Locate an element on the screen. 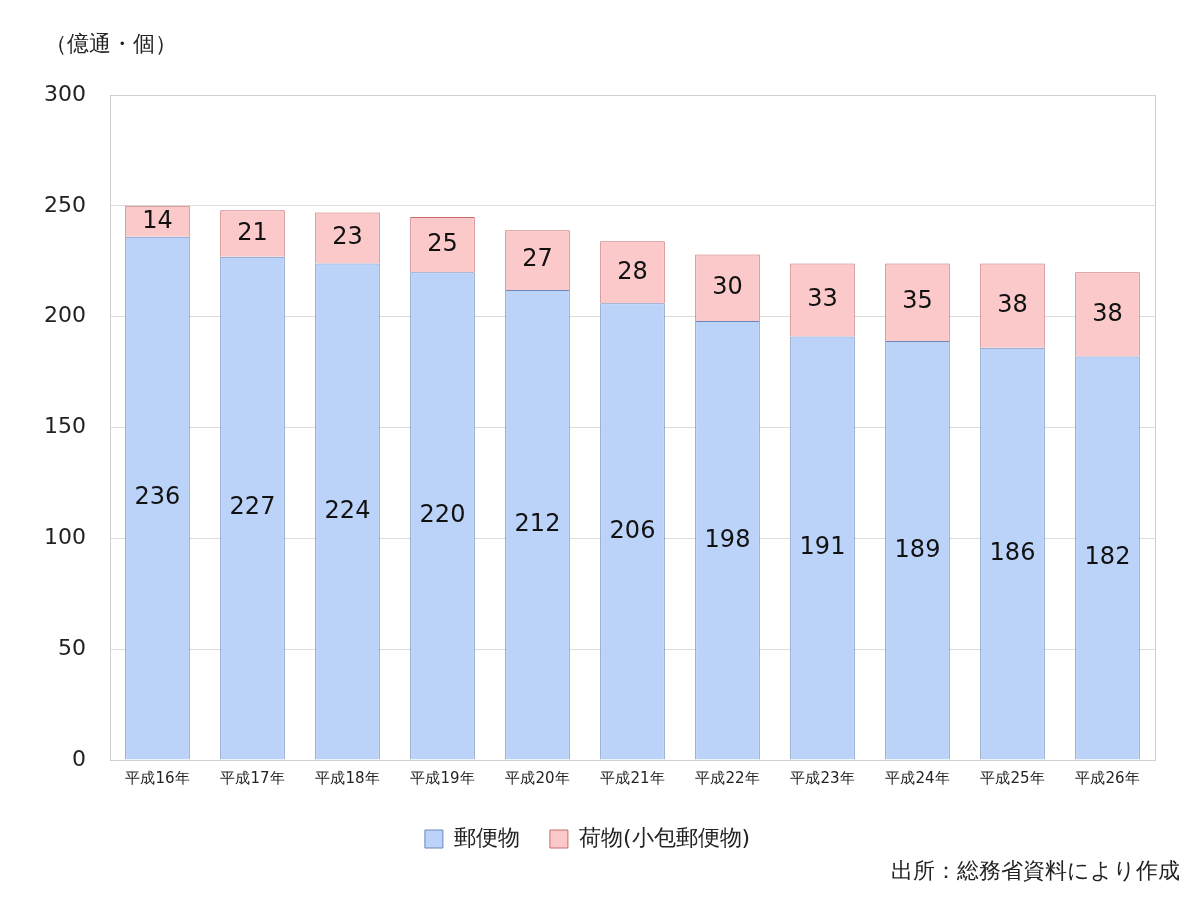 Image resolution: width=1200 pixels, height=900 pixels. x-tick-label: 平成20年 is located at coordinates (537, 777).